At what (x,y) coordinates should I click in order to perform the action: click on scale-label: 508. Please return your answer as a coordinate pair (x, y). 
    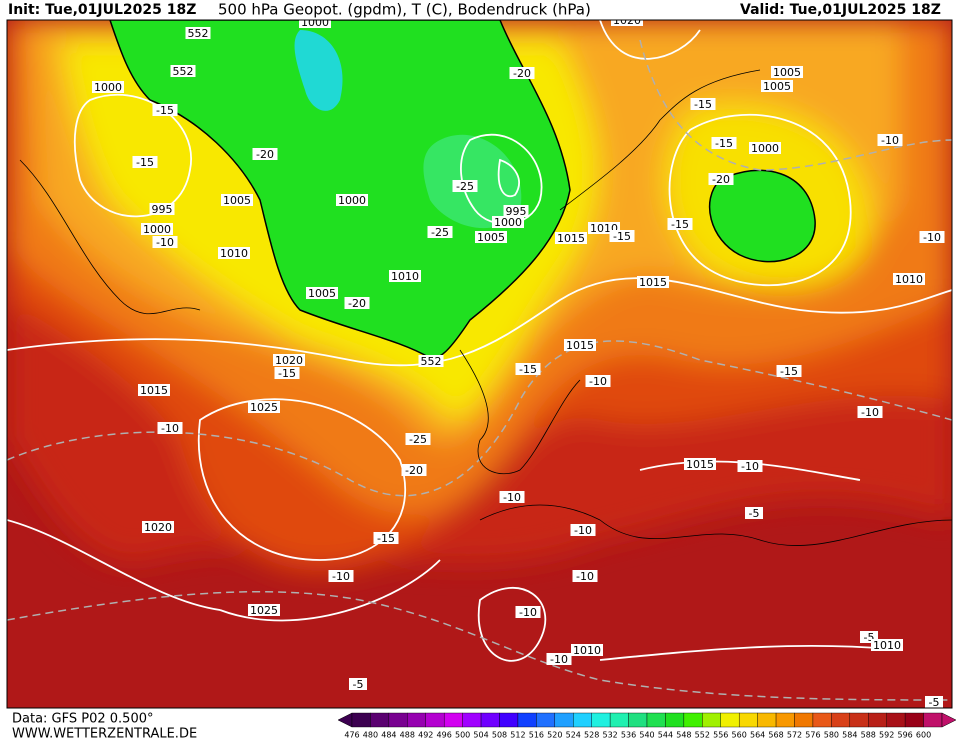
    Looking at the image, I should click on (499, 735).